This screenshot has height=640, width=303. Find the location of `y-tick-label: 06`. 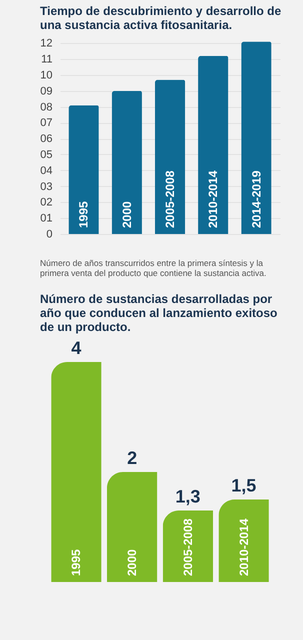

y-tick-label: 06 is located at coordinates (46, 139).